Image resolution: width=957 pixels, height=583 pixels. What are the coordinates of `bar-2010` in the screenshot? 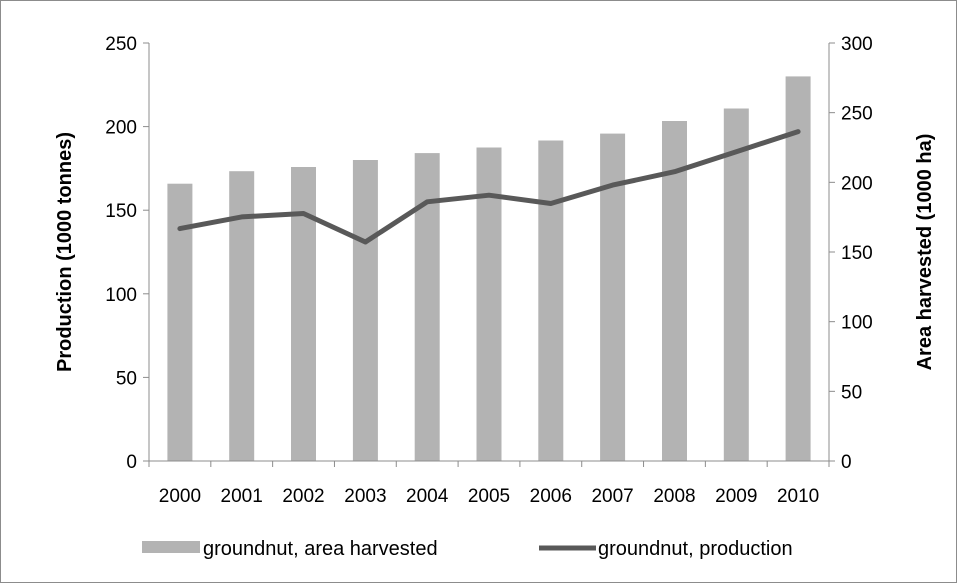 It's located at (798, 269).